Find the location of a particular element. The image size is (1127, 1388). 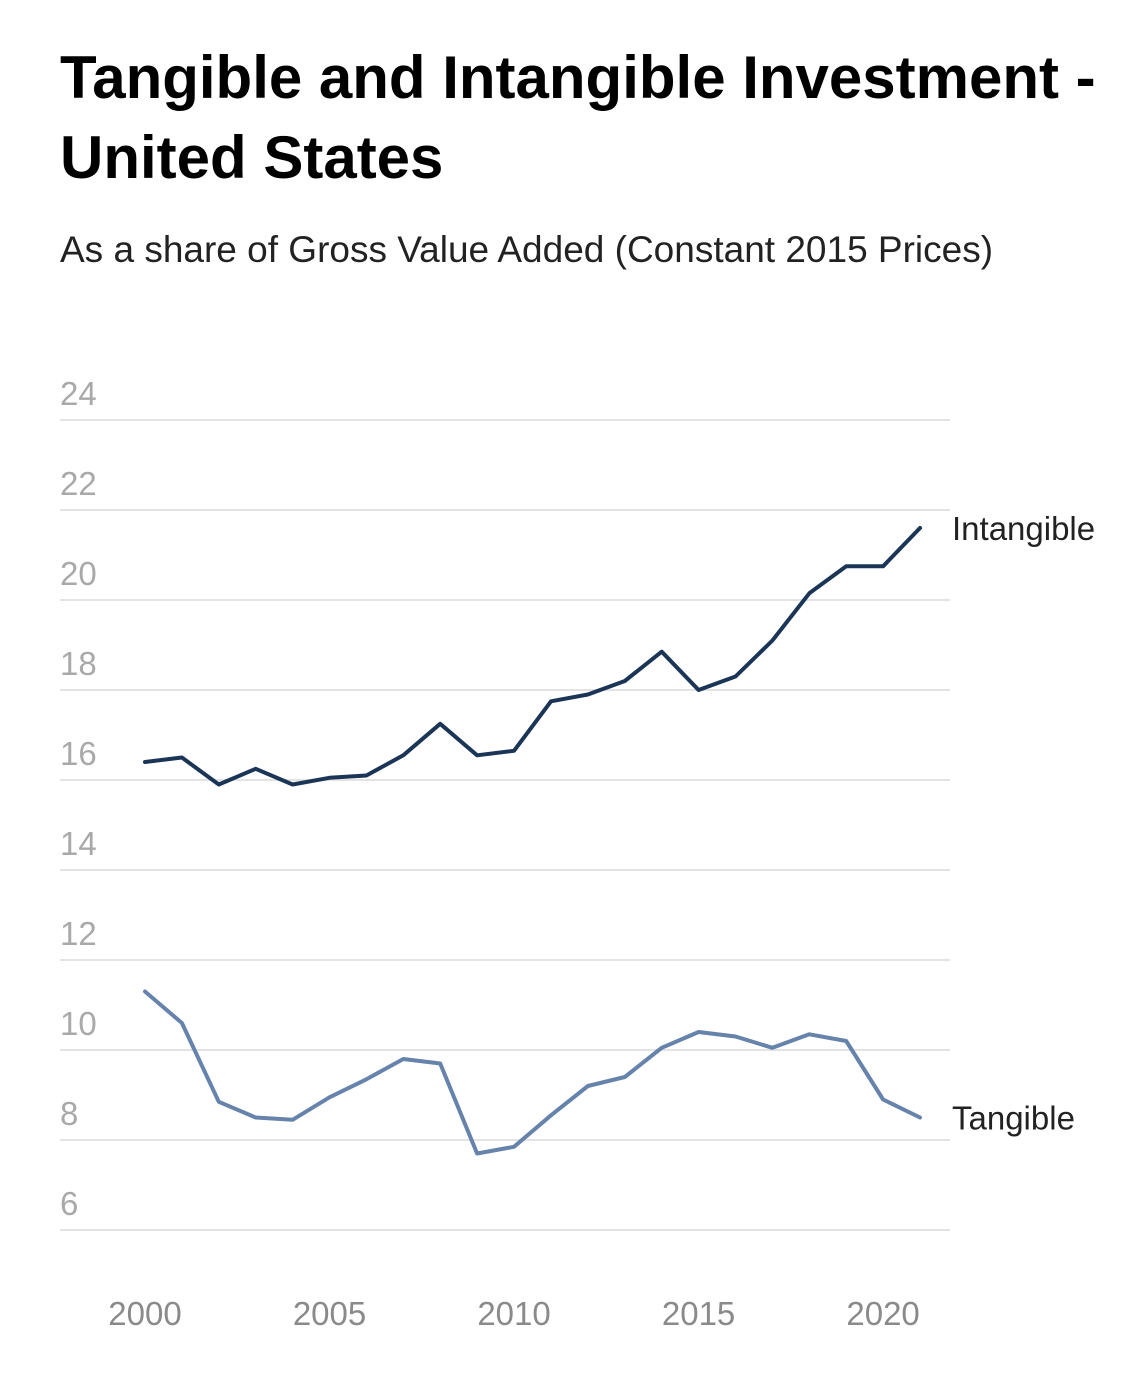

y-tick-label: 20 is located at coordinates (78, 573).